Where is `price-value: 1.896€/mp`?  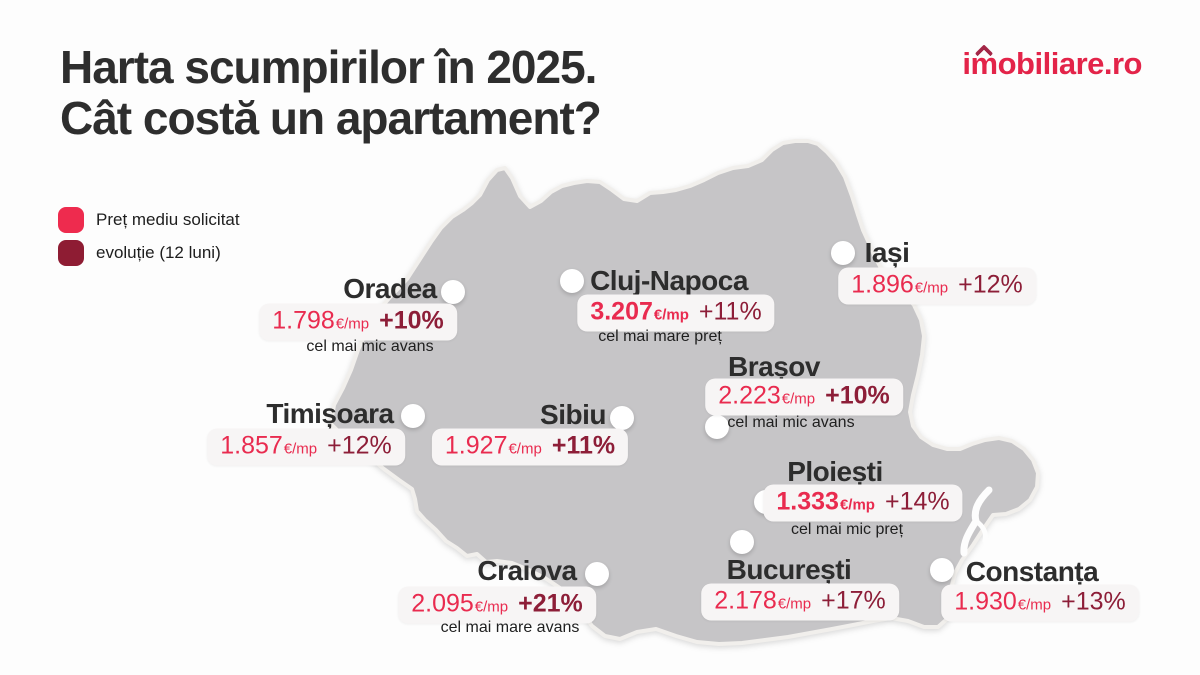 price-value: 1.896€/mp is located at coordinates (900, 284).